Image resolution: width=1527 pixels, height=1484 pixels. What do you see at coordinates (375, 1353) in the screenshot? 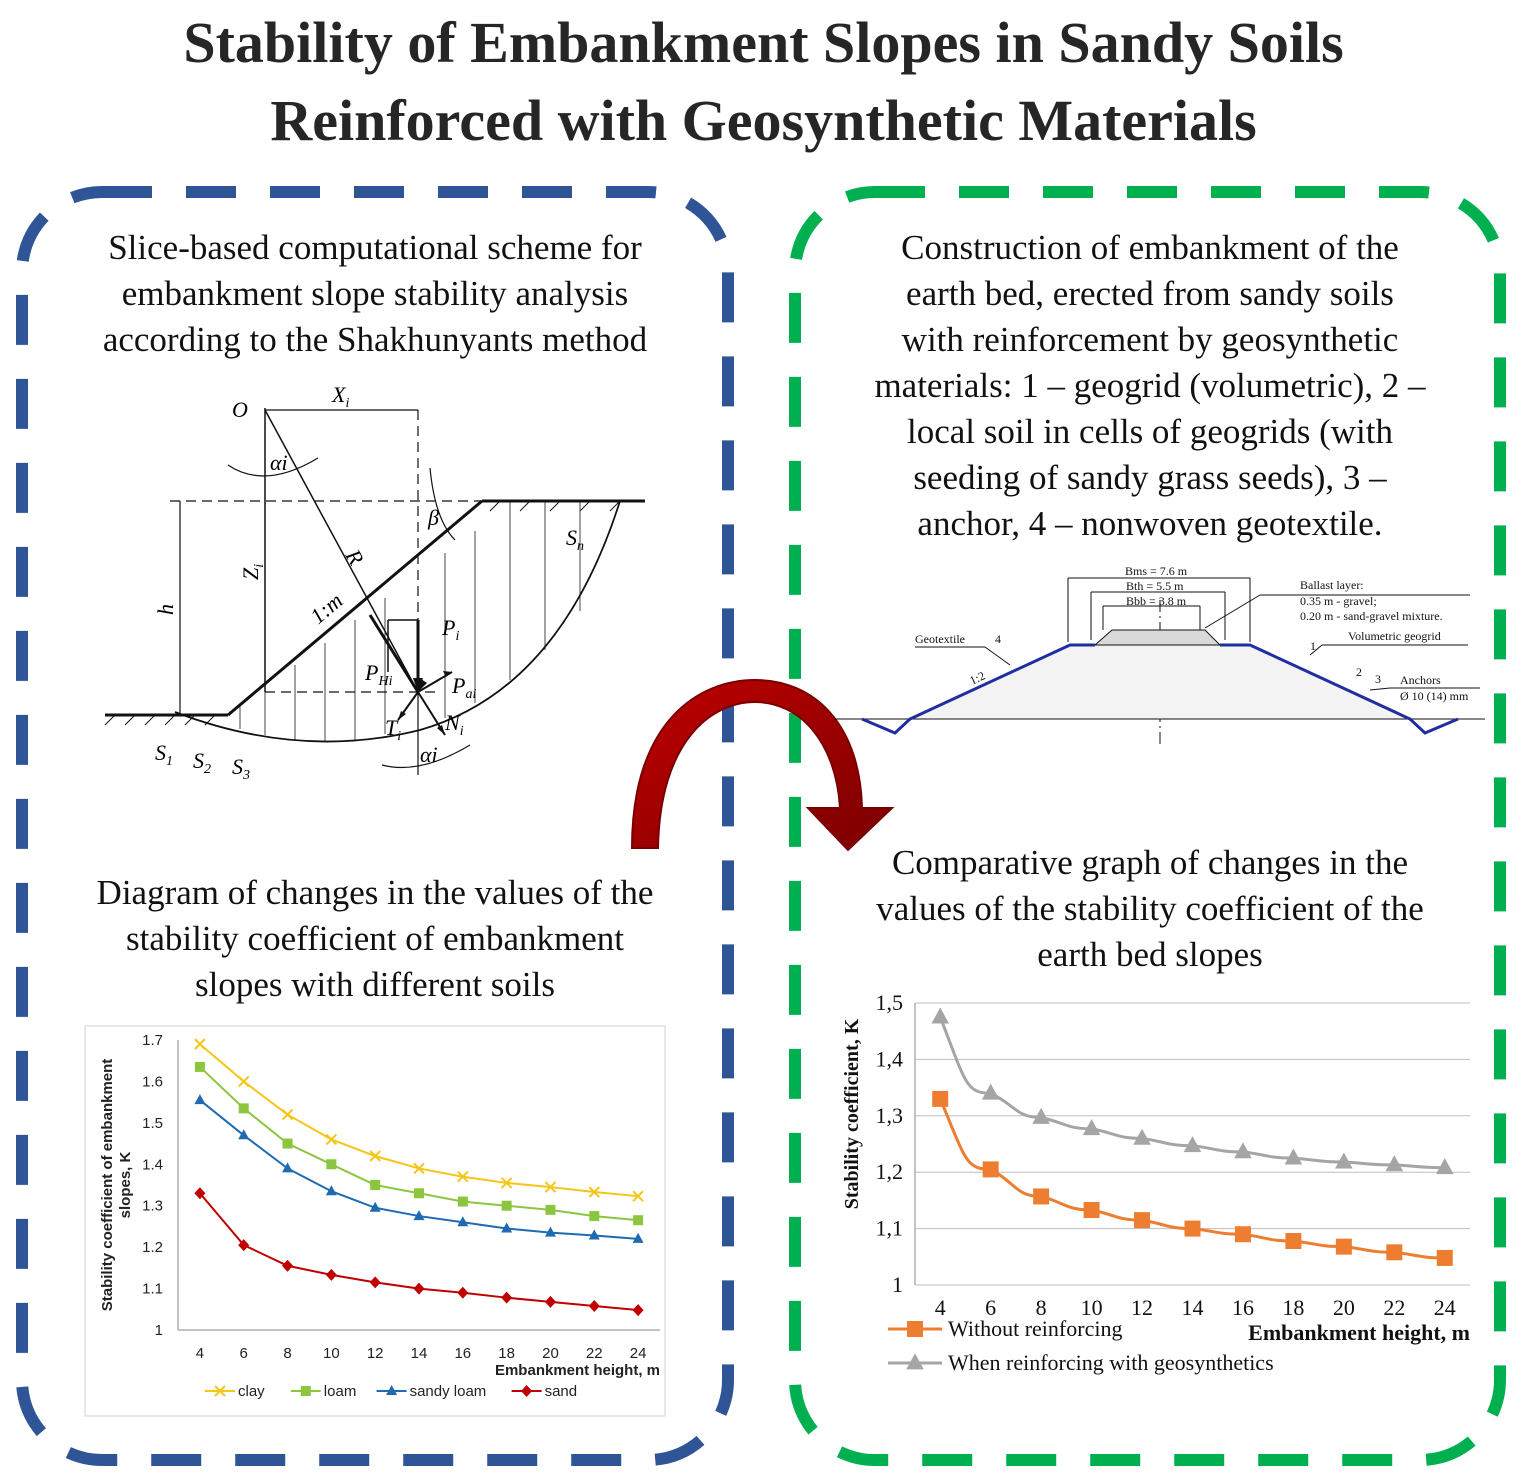
I see `x-tick-label: 12` at bounding box center [375, 1353].